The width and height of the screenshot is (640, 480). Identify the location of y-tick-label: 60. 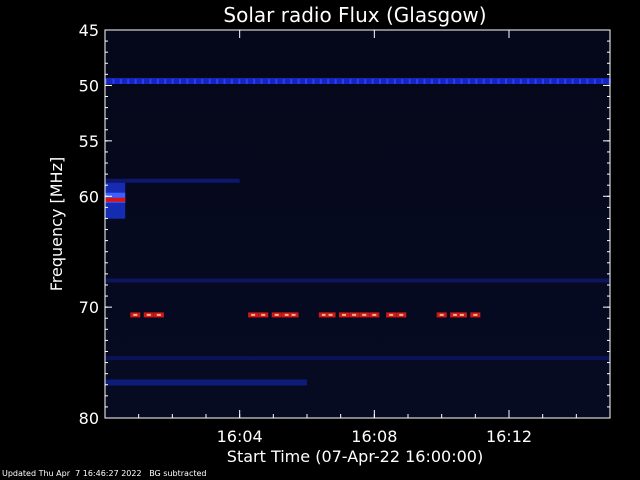
(89, 196).